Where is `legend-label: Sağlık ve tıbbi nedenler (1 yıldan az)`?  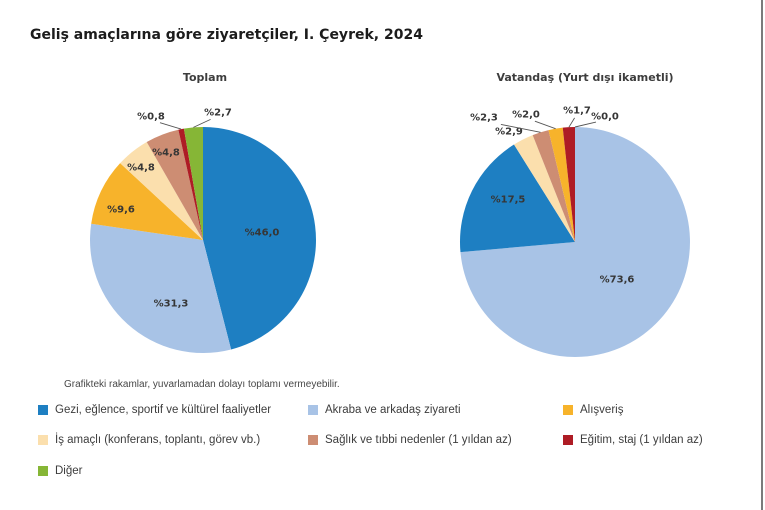
legend-label: Sağlık ve tıbbi nedenler (1 yıldan az) is located at coordinates (418, 440).